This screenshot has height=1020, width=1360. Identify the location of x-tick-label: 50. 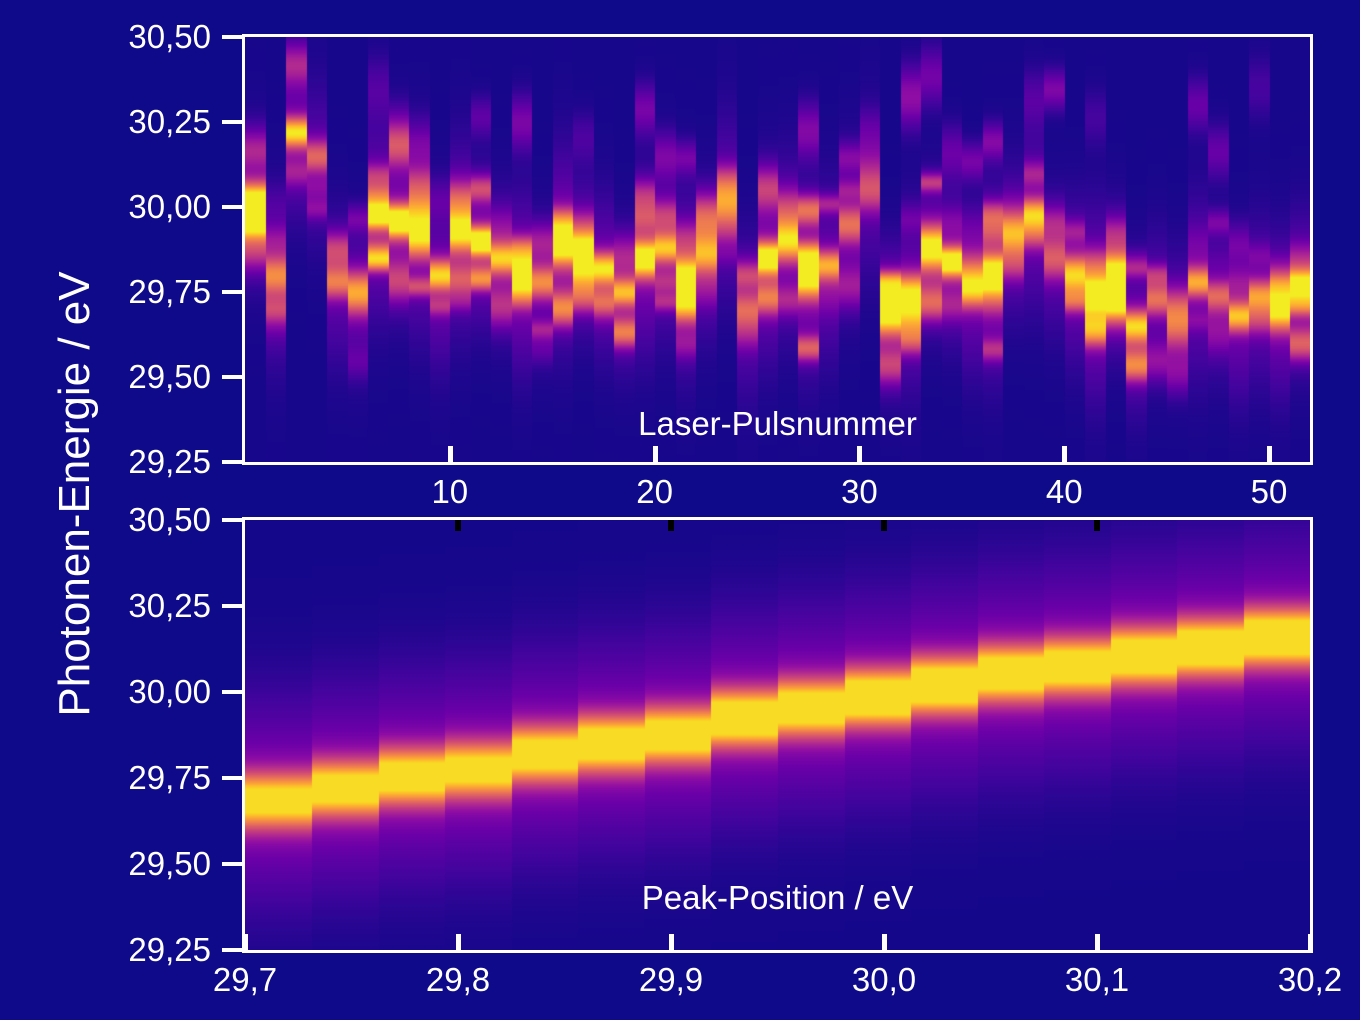
(1269, 491).